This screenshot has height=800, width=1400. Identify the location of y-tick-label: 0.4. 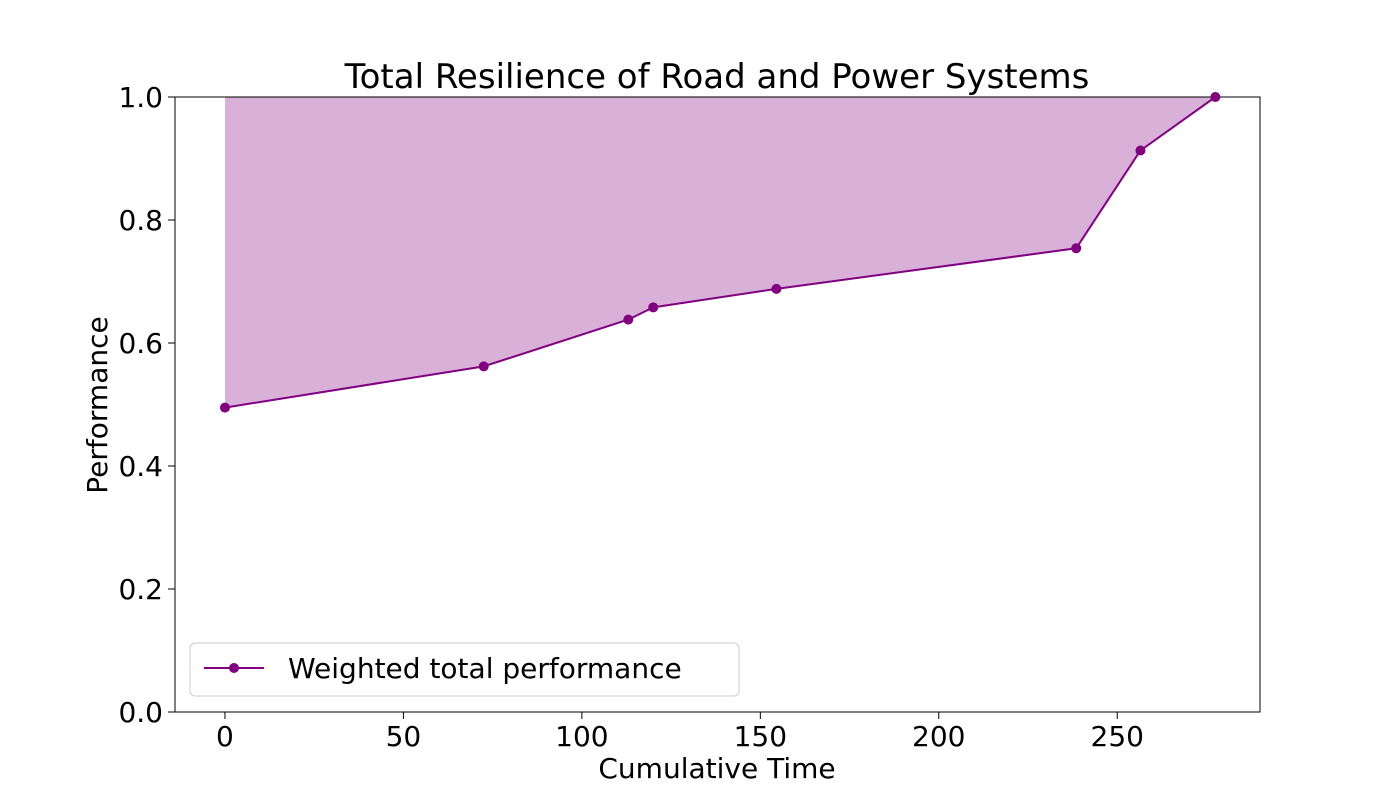
(140, 466).